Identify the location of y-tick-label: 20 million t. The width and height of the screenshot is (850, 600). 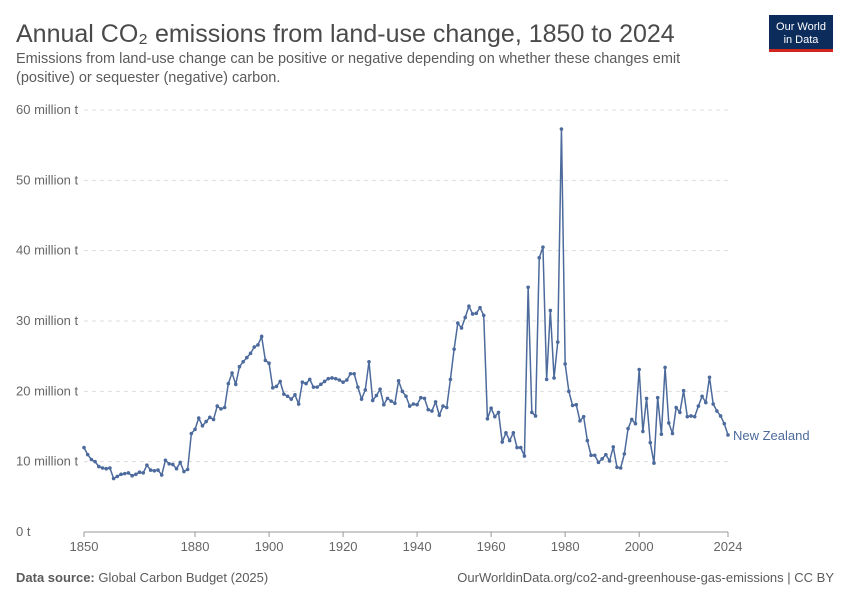
(47, 390).